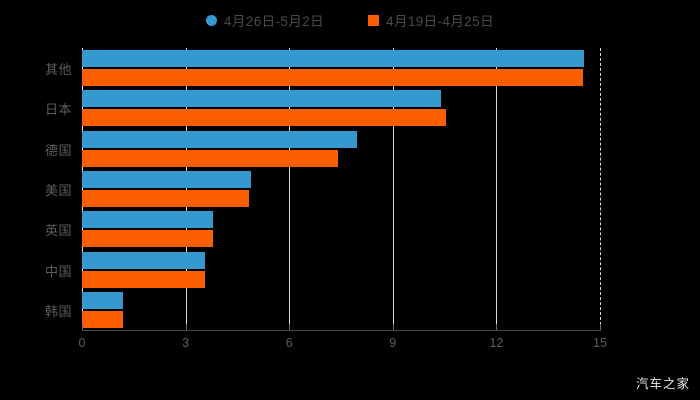 This screenshot has width=700, height=400. What do you see at coordinates (289, 343) in the screenshot?
I see `x-axis-tick-label: 6` at bounding box center [289, 343].